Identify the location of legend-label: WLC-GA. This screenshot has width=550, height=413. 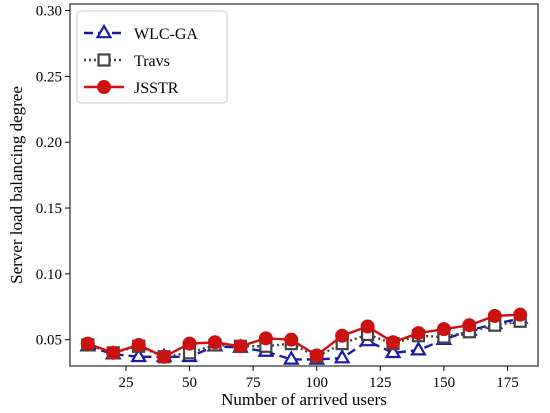
(166, 34).